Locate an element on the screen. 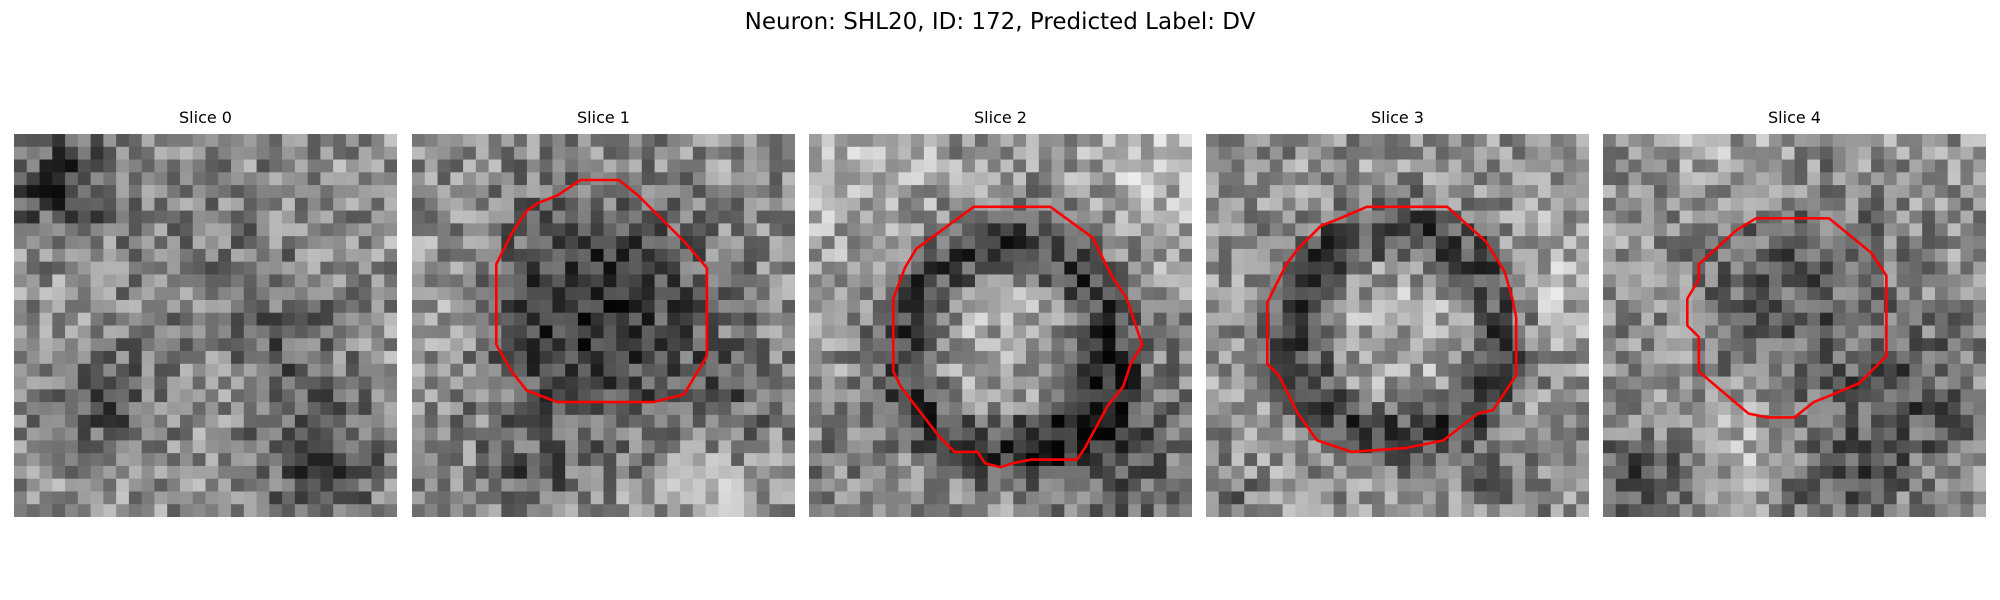 Image resolution: width=2000 pixels, height=600 pixels. slice-panel-2: Slice 2 is located at coordinates (1000, 314).